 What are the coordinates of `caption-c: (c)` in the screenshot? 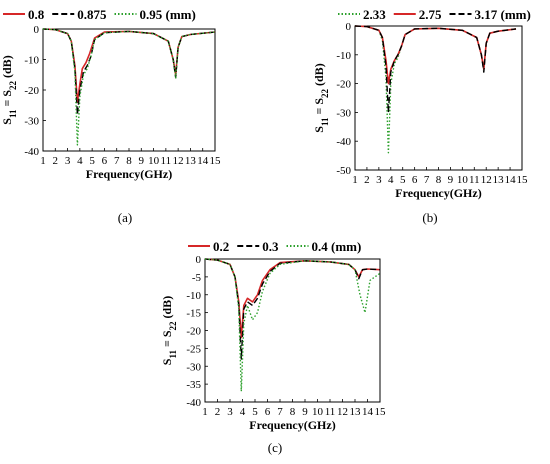 It's located at (275, 447).